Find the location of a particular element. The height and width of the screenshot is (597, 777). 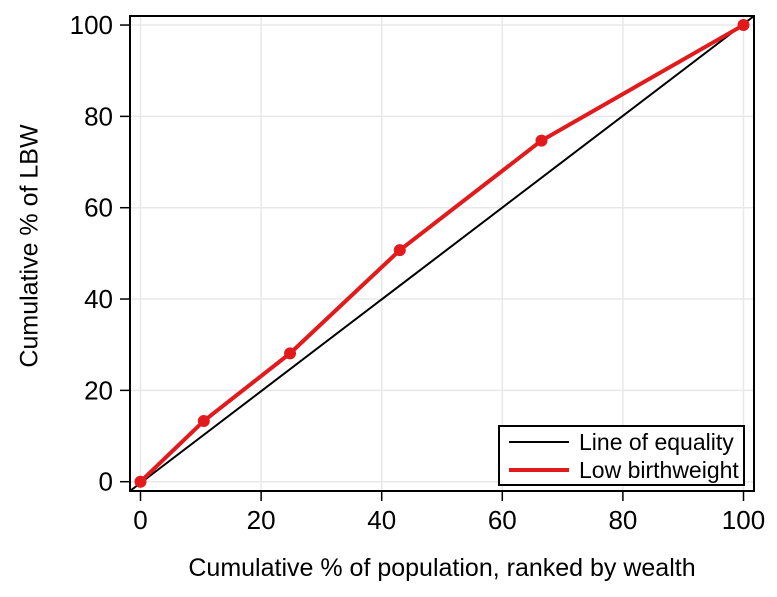

x-tick-label: 100 is located at coordinates (743, 520).